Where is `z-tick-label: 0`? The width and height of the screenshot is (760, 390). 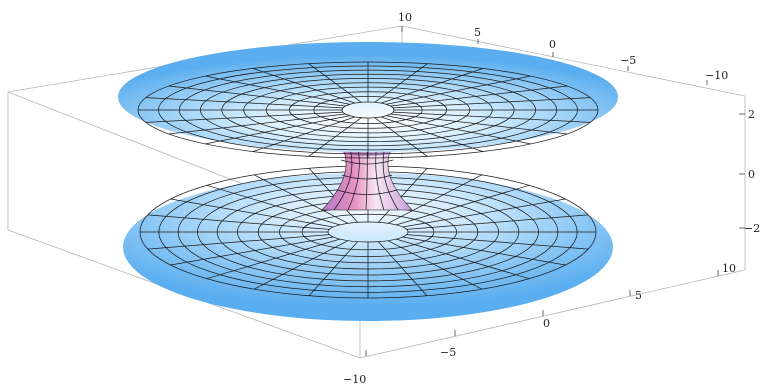
z-tick-label: 0 is located at coordinates (751, 174).